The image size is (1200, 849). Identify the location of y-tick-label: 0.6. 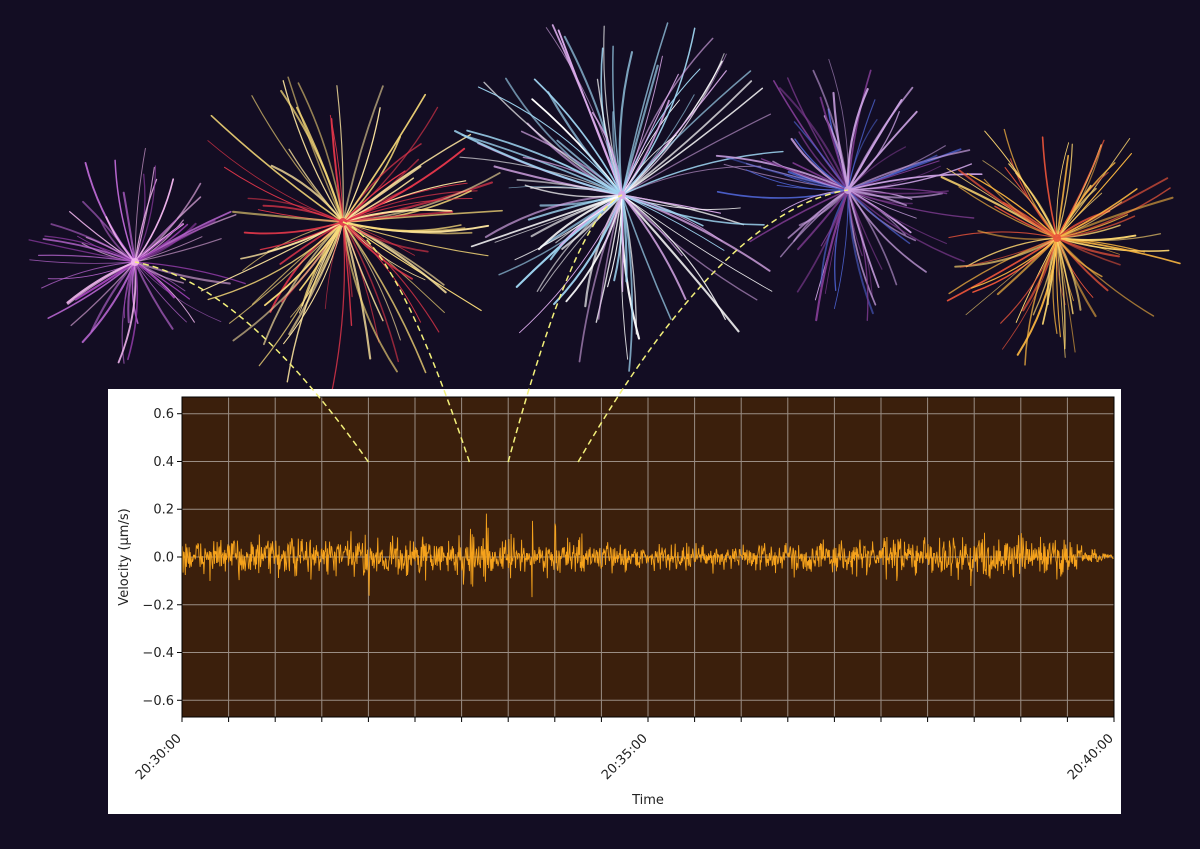
(163, 414).